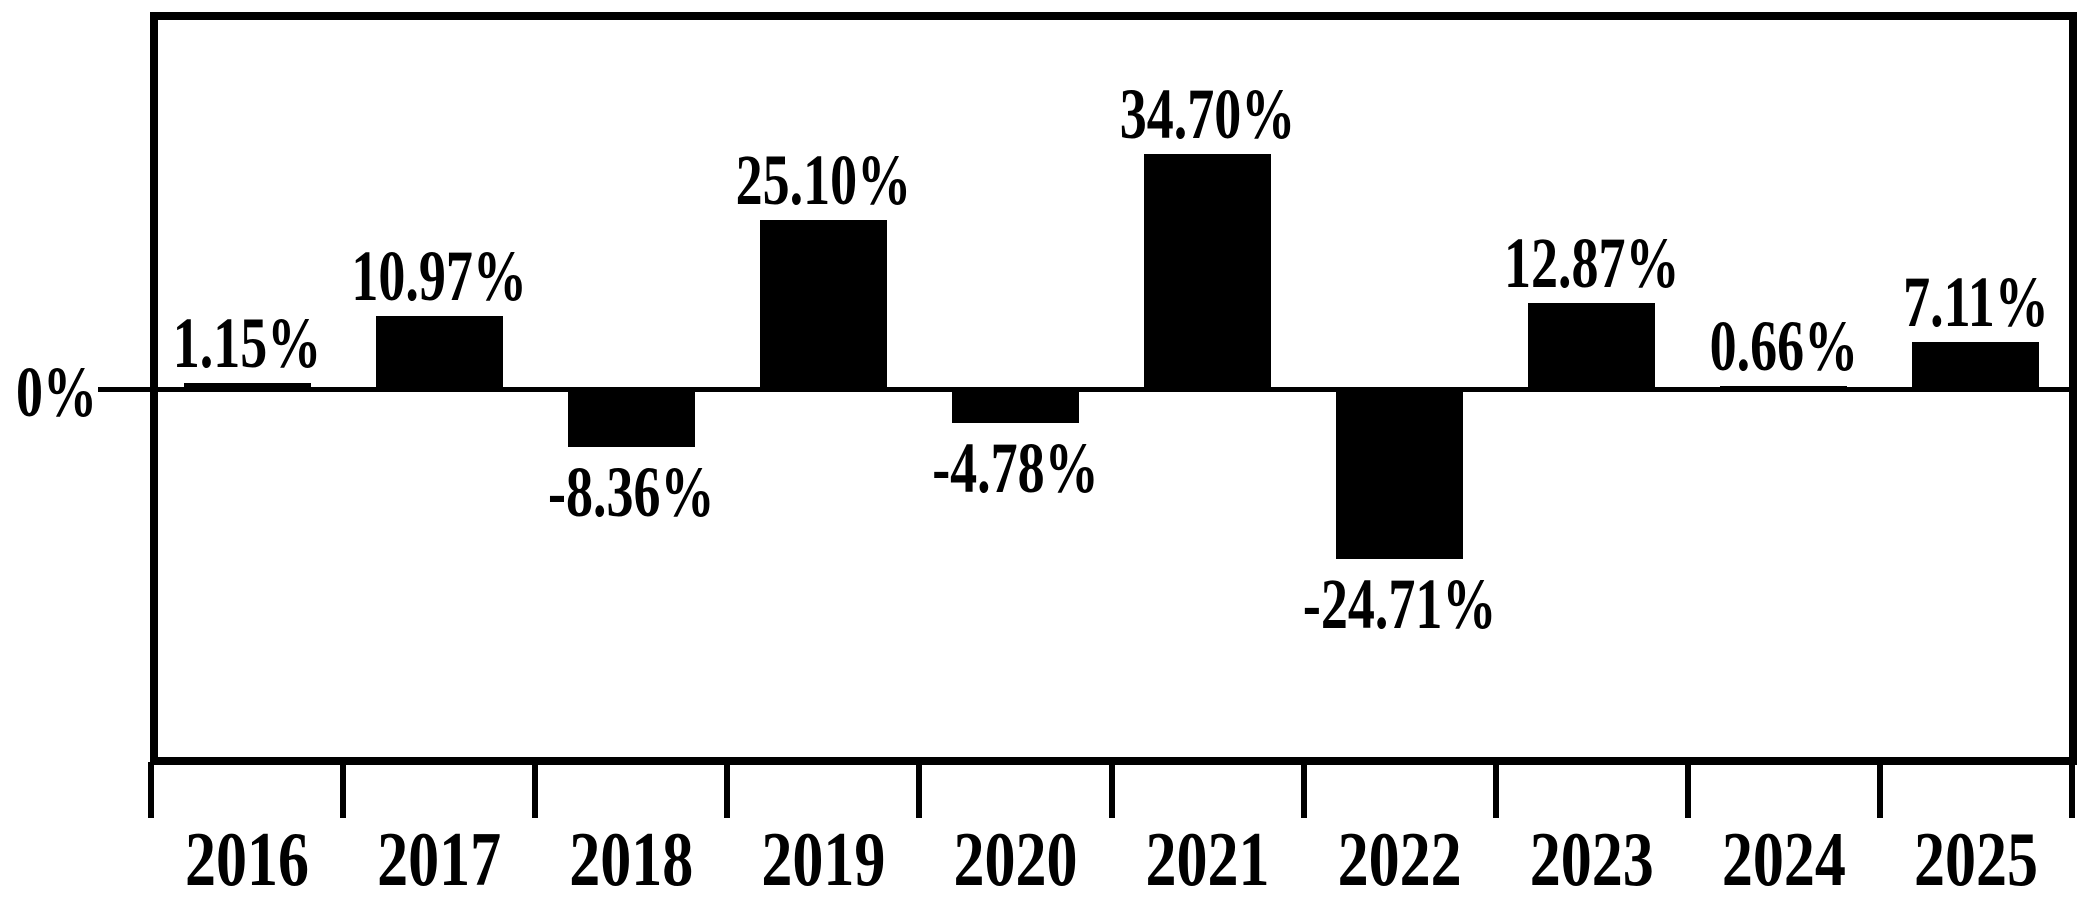 The height and width of the screenshot is (900, 2083). What do you see at coordinates (247, 387) in the screenshot?
I see `bar-2016` at bounding box center [247, 387].